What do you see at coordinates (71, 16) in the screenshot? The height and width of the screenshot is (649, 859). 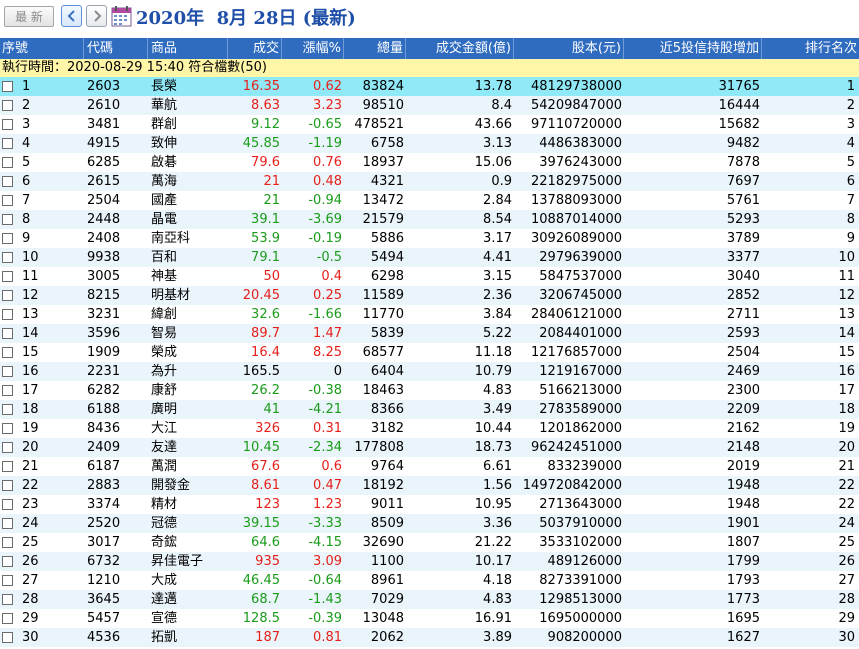 I see `previous-day-button` at bounding box center [71, 16].